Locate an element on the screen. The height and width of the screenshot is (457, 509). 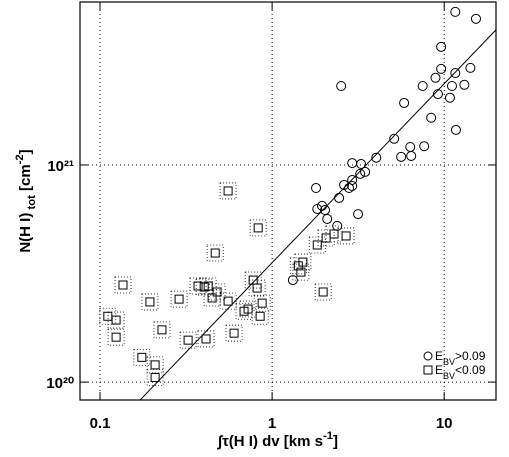
label-part: <0.09 is located at coordinates (470, 370).